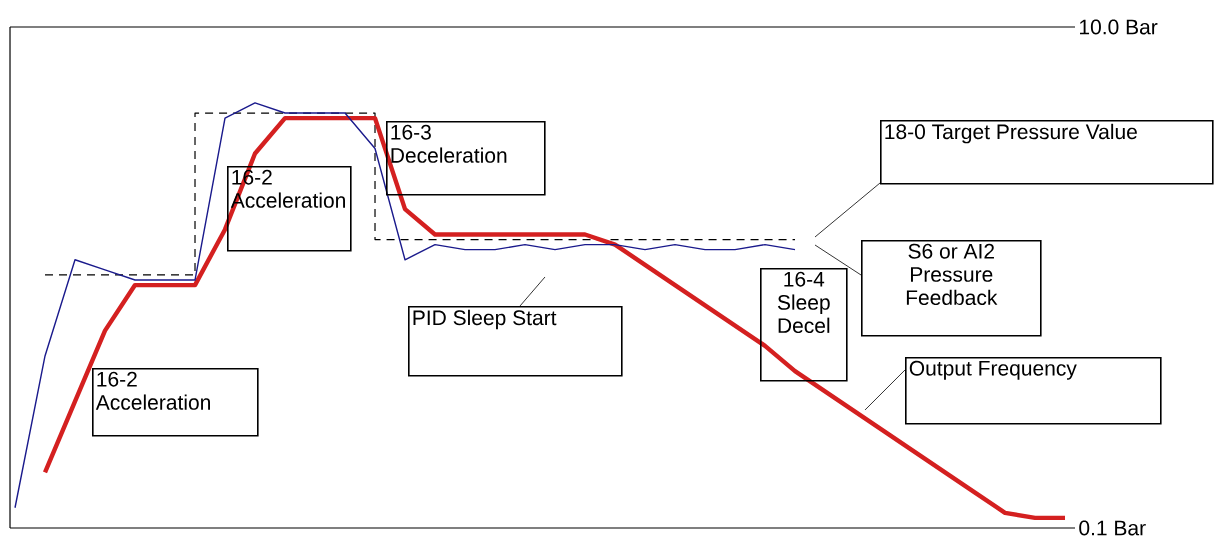 This screenshot has height=545, width=1223. I want to click on annotation: 16-4 Sleep Decel, so click(803, 302).